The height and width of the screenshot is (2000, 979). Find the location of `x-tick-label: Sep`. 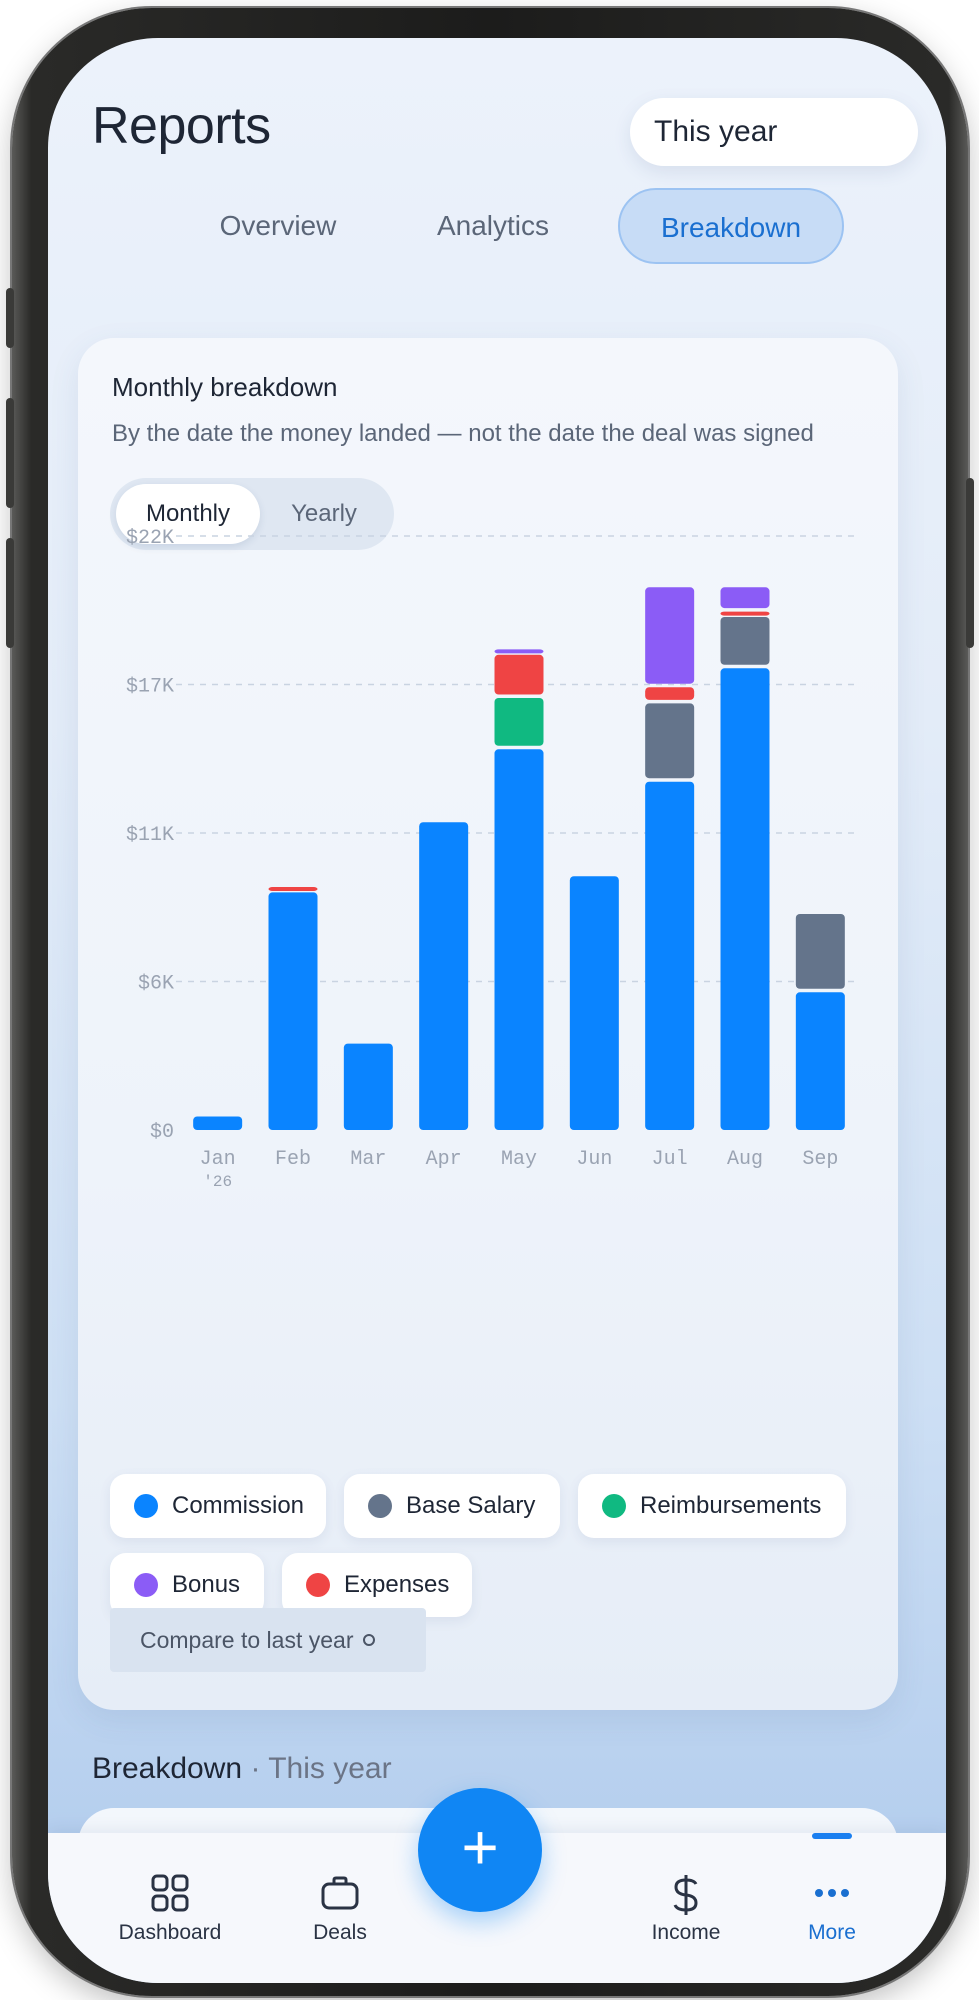

x-tick-label: Sep is located at coordinates (820, 1159).